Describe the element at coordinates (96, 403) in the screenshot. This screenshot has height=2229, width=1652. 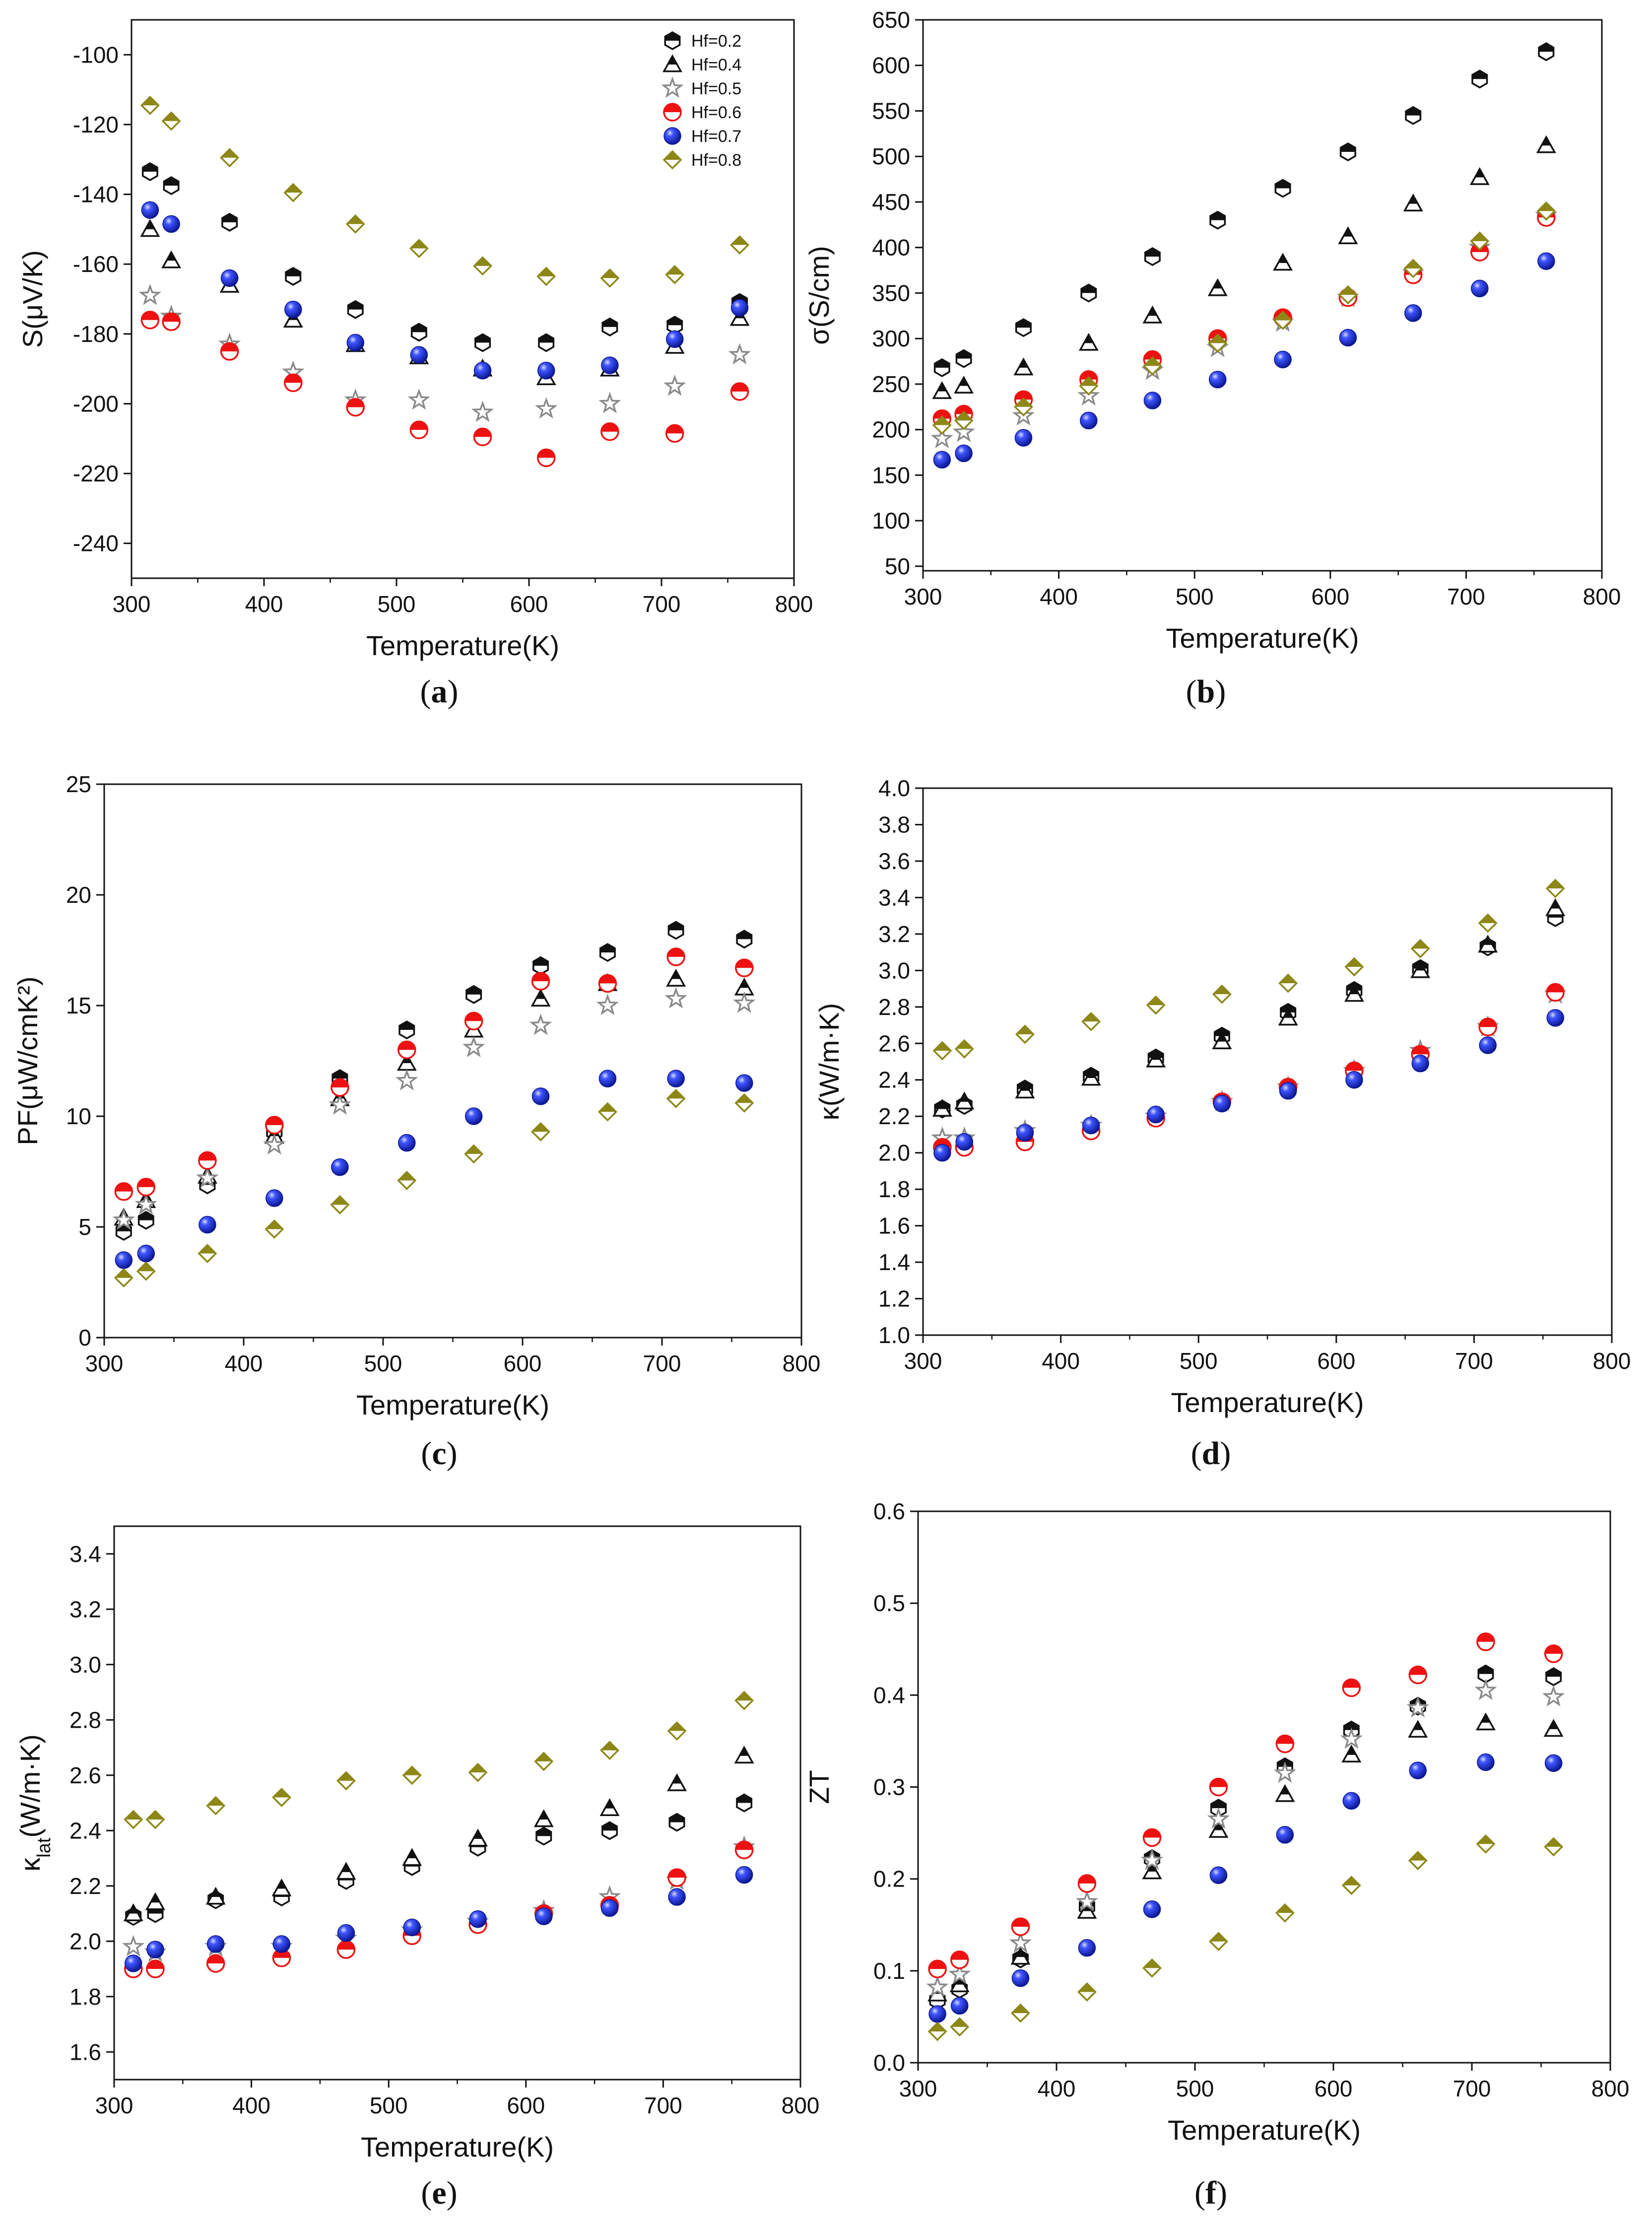
I see `y-tick-label: -200` at that location.